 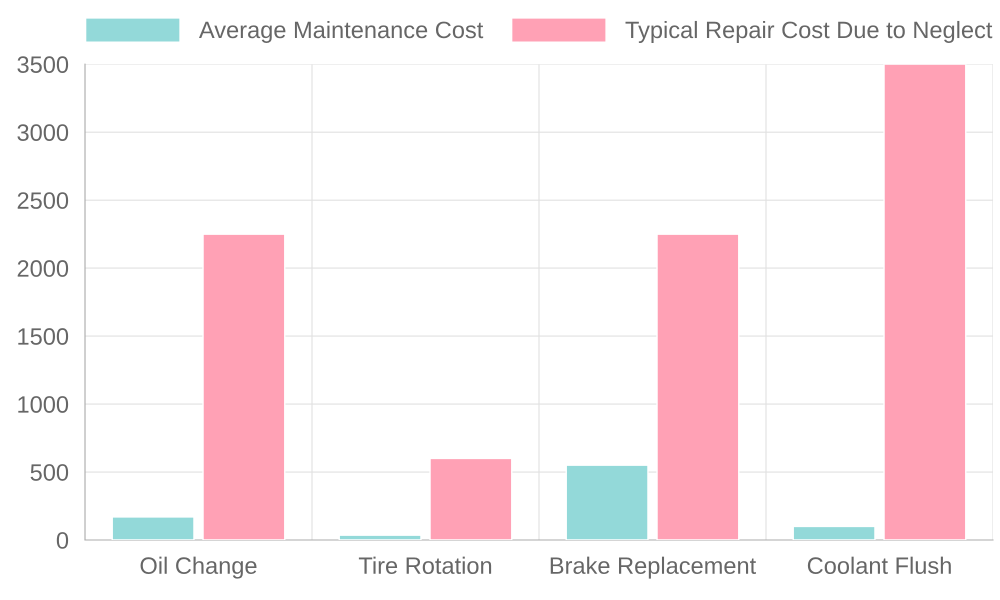 I want to click on legend-label: Typical Repair Cost Due to Neglect, so click(x=809, y=31).